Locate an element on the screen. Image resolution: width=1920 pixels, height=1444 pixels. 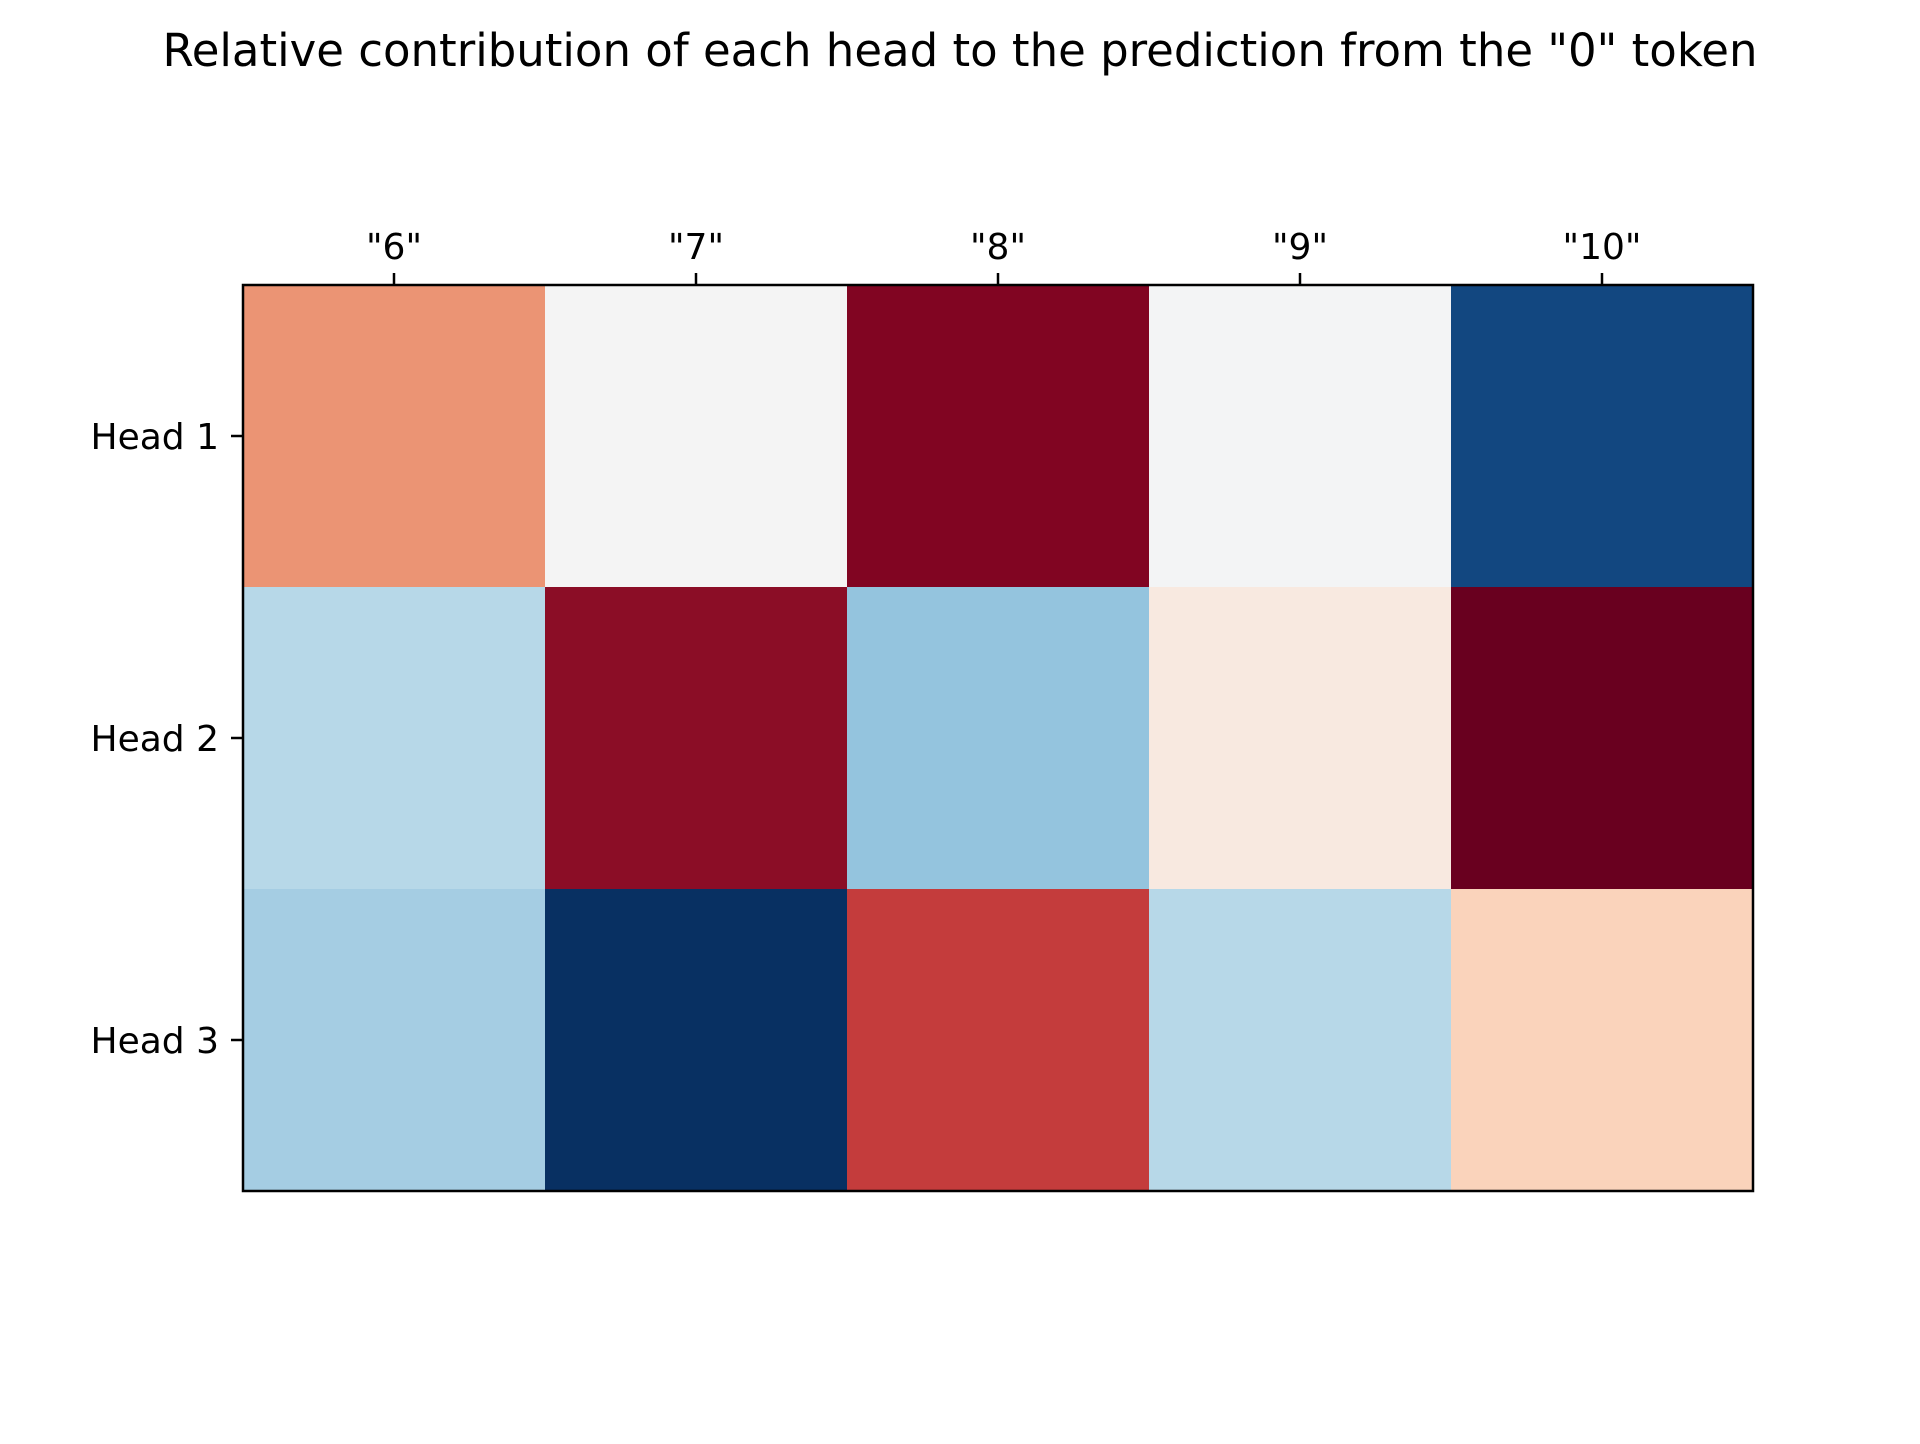
heatmap-cell-r3-c2 is located at coordinates (696, 1040).